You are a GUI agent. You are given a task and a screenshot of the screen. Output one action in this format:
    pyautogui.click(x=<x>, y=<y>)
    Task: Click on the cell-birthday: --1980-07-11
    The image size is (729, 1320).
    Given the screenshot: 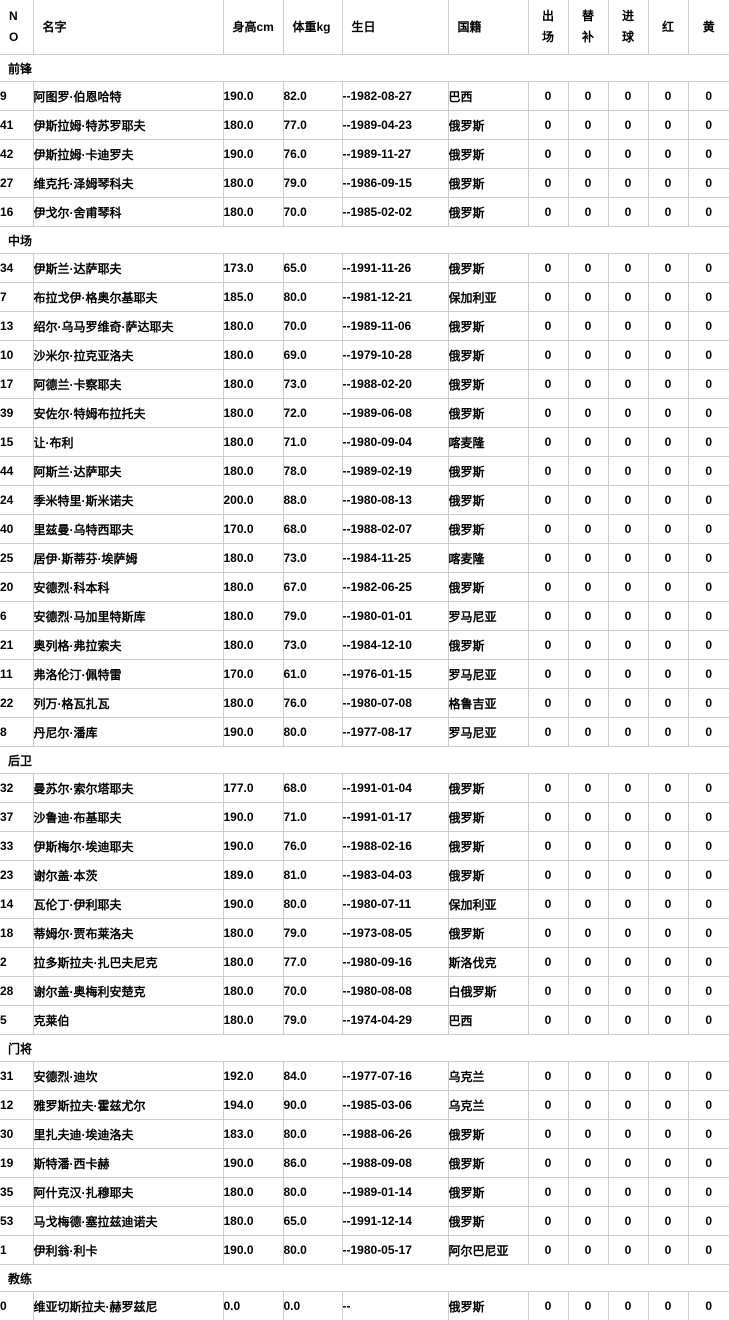 What is the action you would take?
    pyautogui.click(x=394, y=904)
    